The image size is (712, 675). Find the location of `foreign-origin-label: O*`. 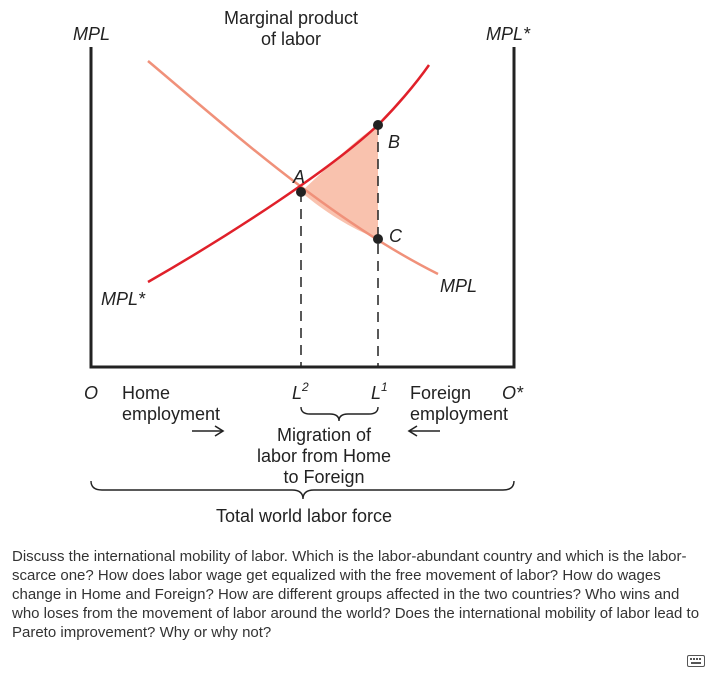

foreign-origin-label: O* is located at coordinates (513, 393).